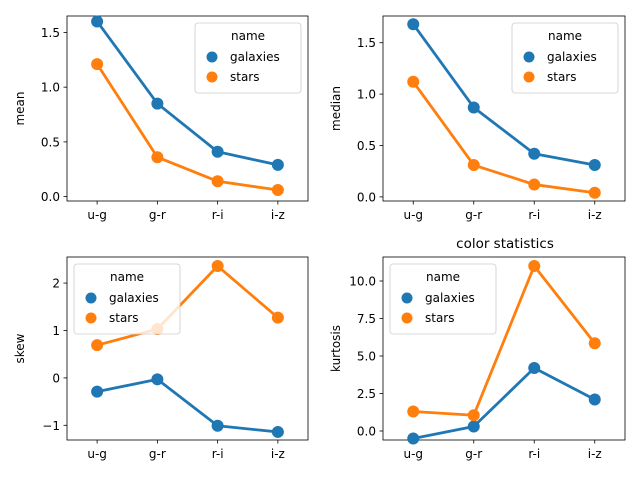 The width and height of the screenshot is (640, 480). I want to click on y-tick-label: 10.0, so click(362, 282).